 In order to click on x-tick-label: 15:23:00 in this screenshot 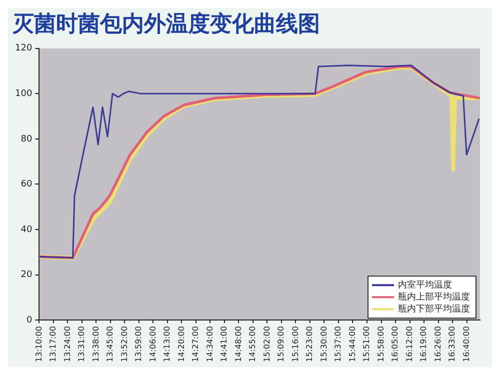, I will do `click(309, 344)`.